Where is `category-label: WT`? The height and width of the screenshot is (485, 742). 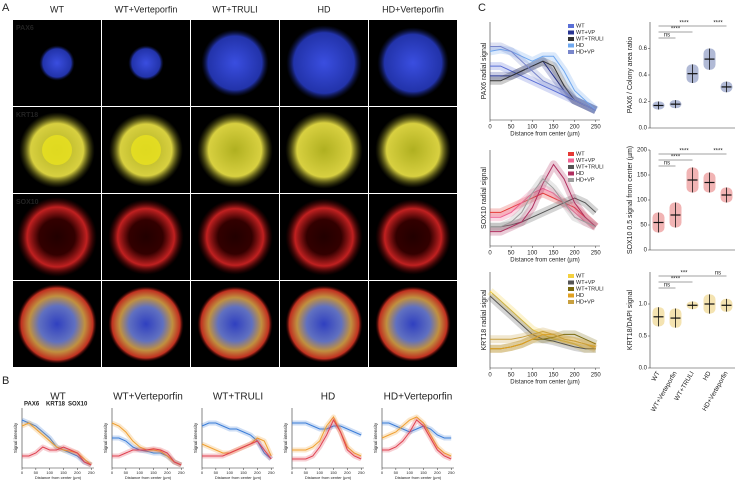
category-label: WT is located at coordinates (656, 376).